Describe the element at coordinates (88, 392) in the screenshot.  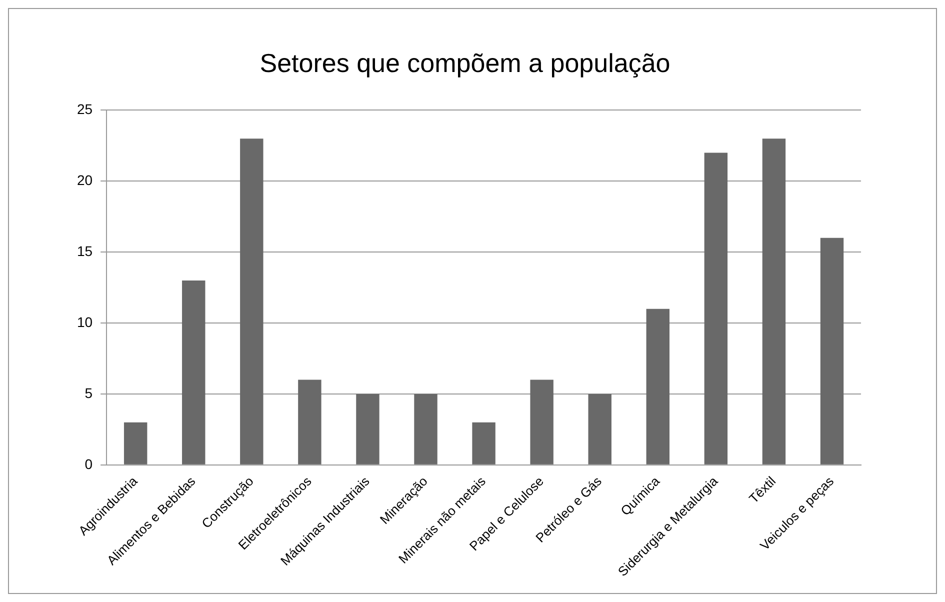
I see `y-tick-label: 5` at that location.